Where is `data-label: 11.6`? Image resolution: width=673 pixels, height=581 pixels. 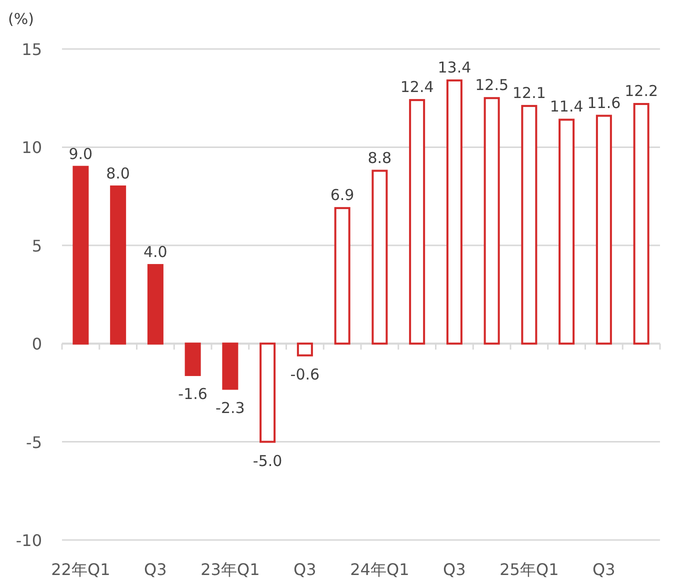 data-label: 11.6 is located at coordinates (604, 103).